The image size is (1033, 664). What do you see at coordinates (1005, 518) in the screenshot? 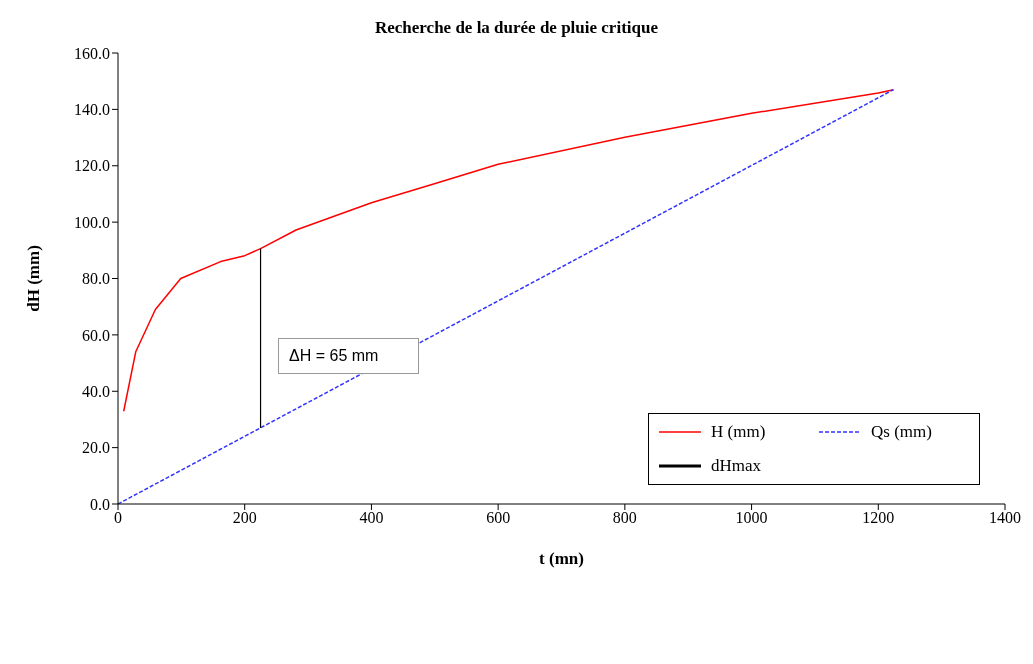
I see `x-tick-label: 1400` at bounding box center [1005, 518].